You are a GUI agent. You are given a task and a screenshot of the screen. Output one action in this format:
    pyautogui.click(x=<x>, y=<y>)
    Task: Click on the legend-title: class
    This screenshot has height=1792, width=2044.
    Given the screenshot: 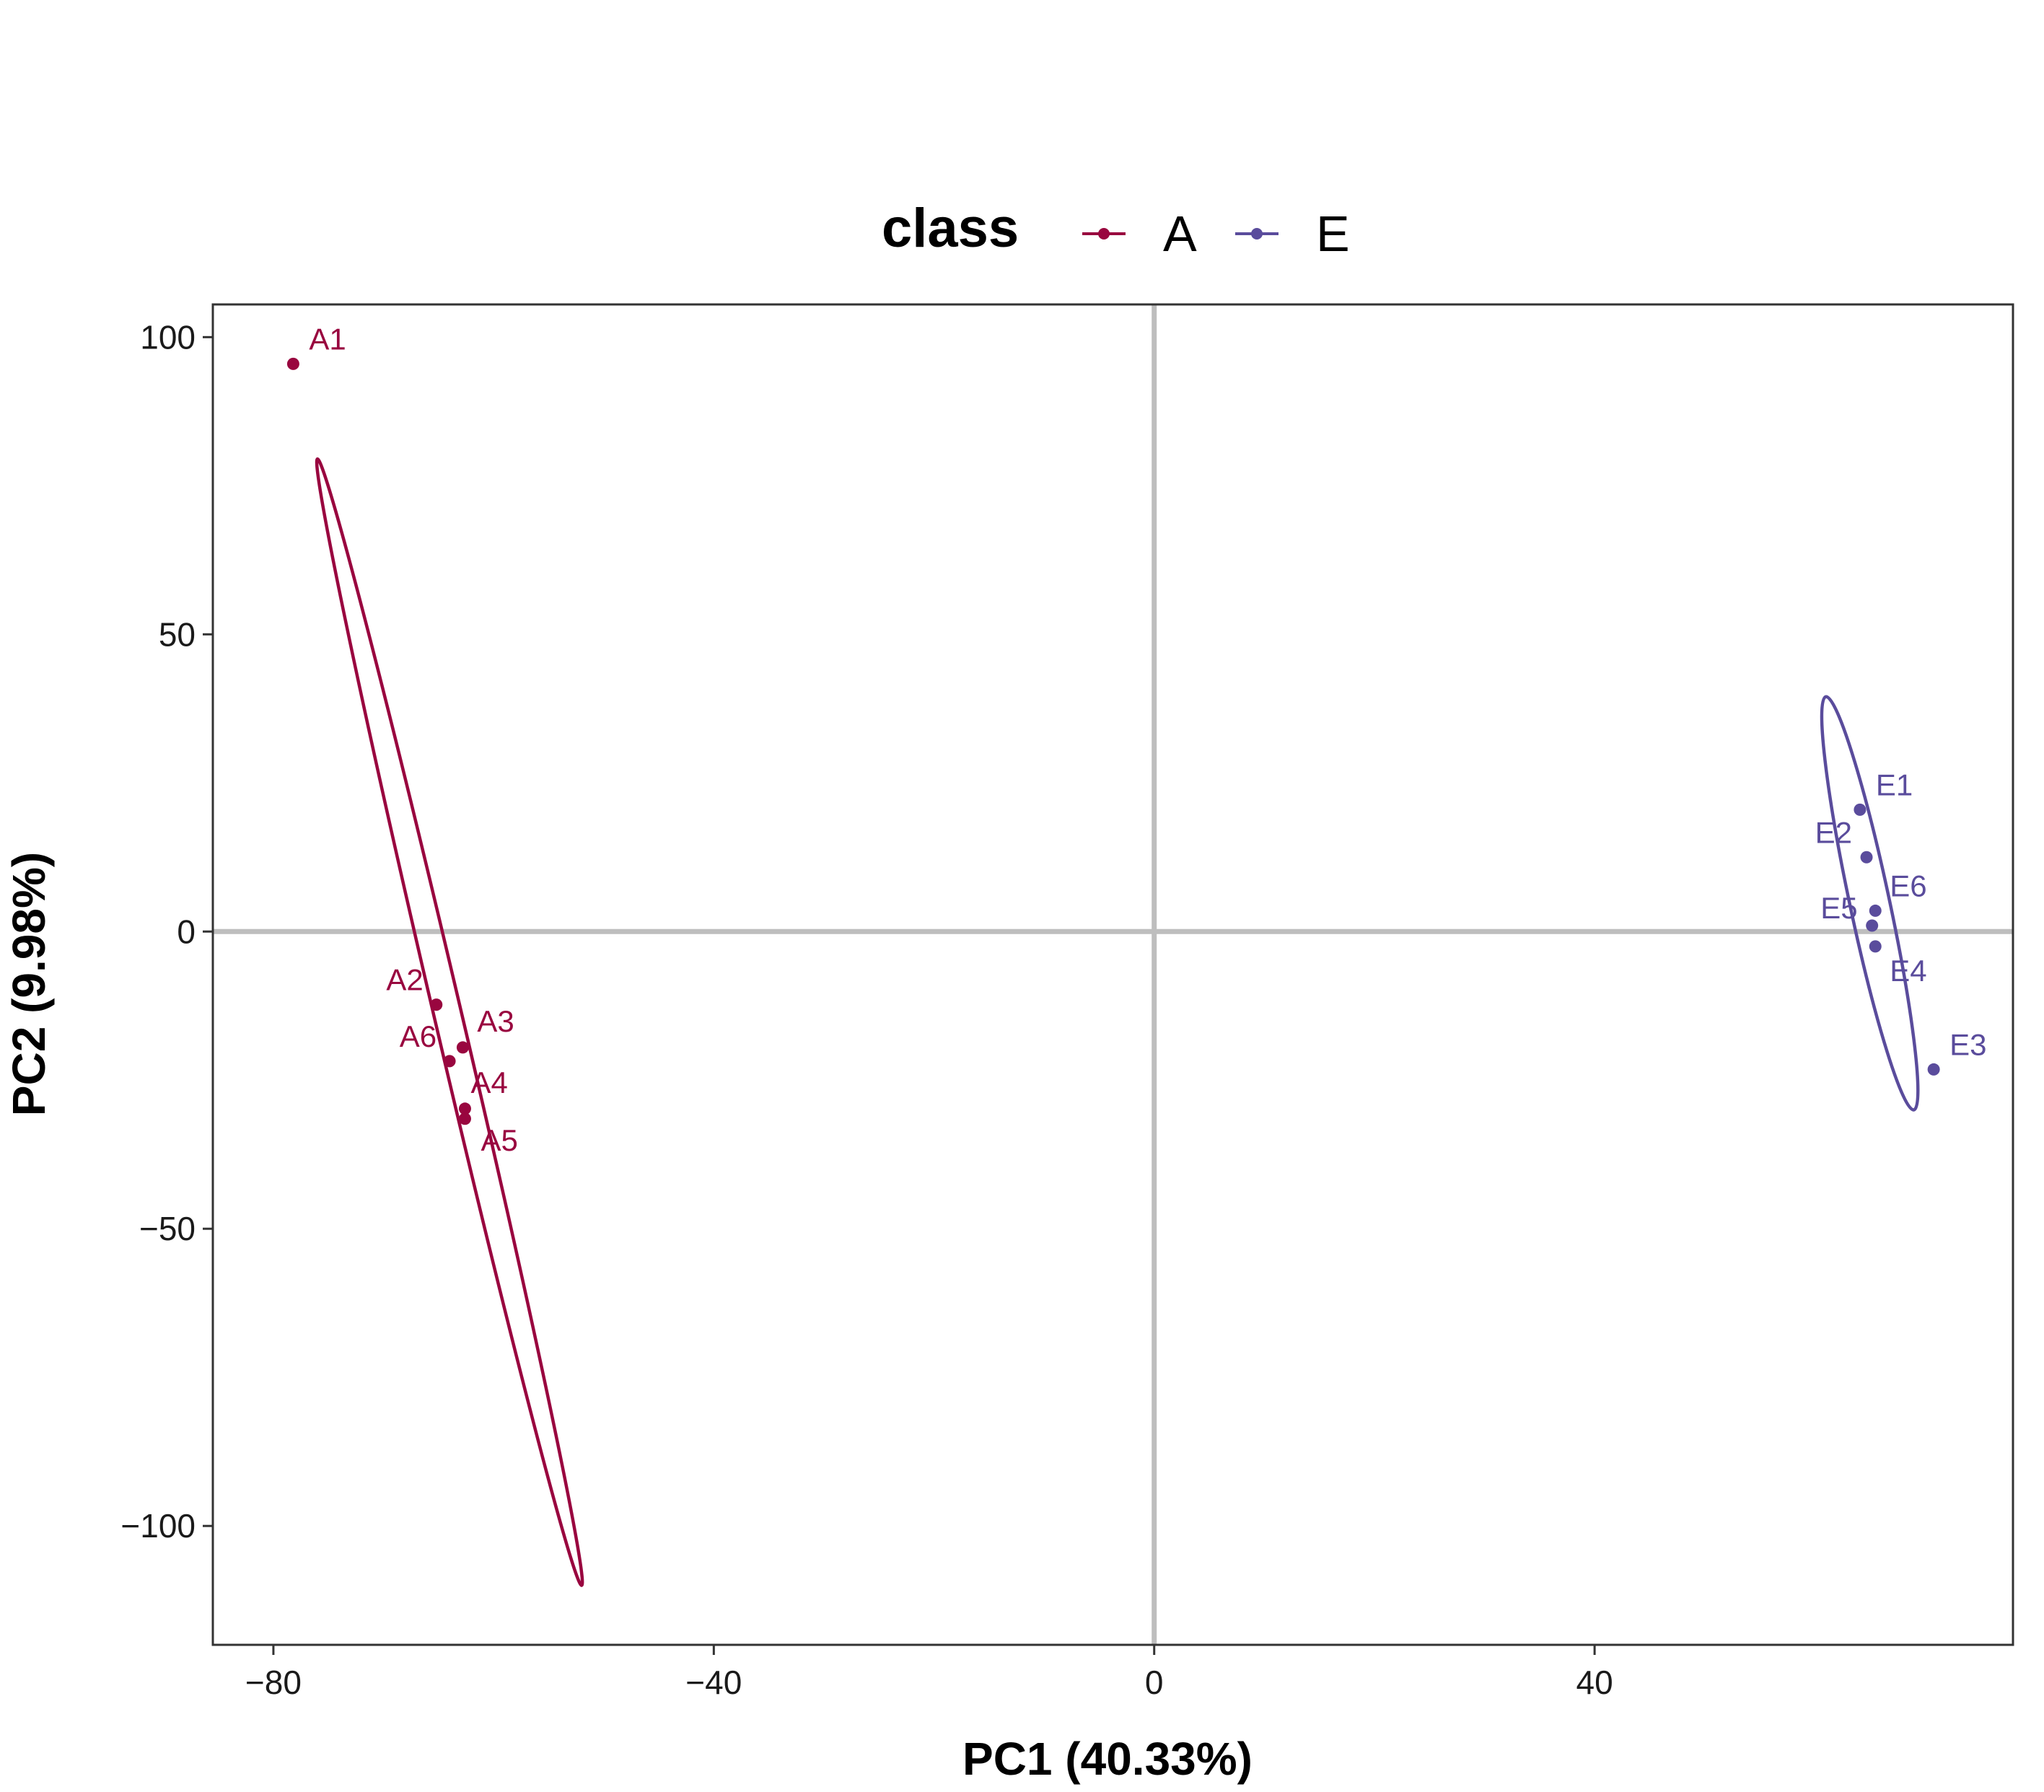 What is the action you would take?
    pyautogui.click(x=950, y=228)
    